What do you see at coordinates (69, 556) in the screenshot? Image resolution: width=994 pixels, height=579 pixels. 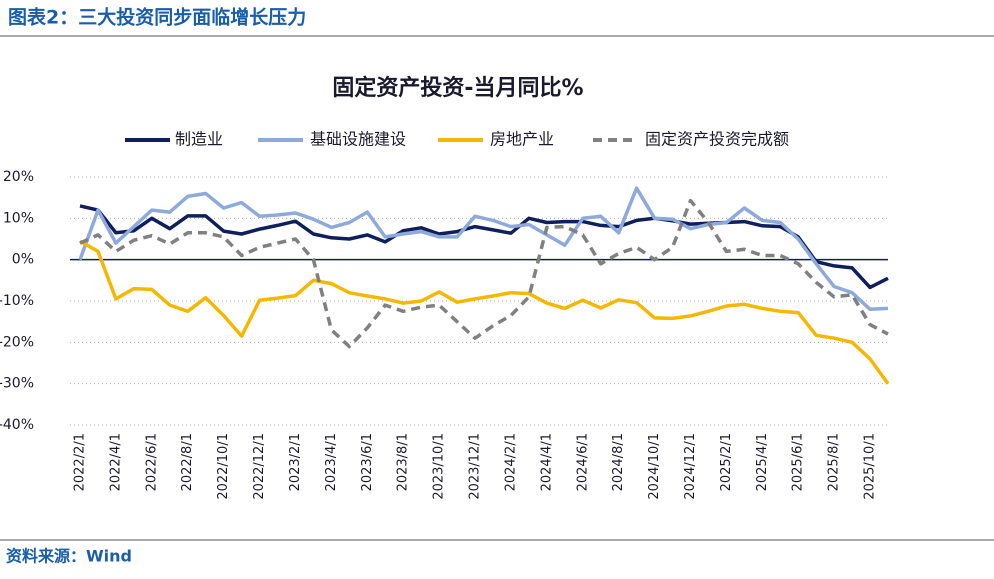 I see `source: 资料来源：Wind` at bounding box center [69, 556].